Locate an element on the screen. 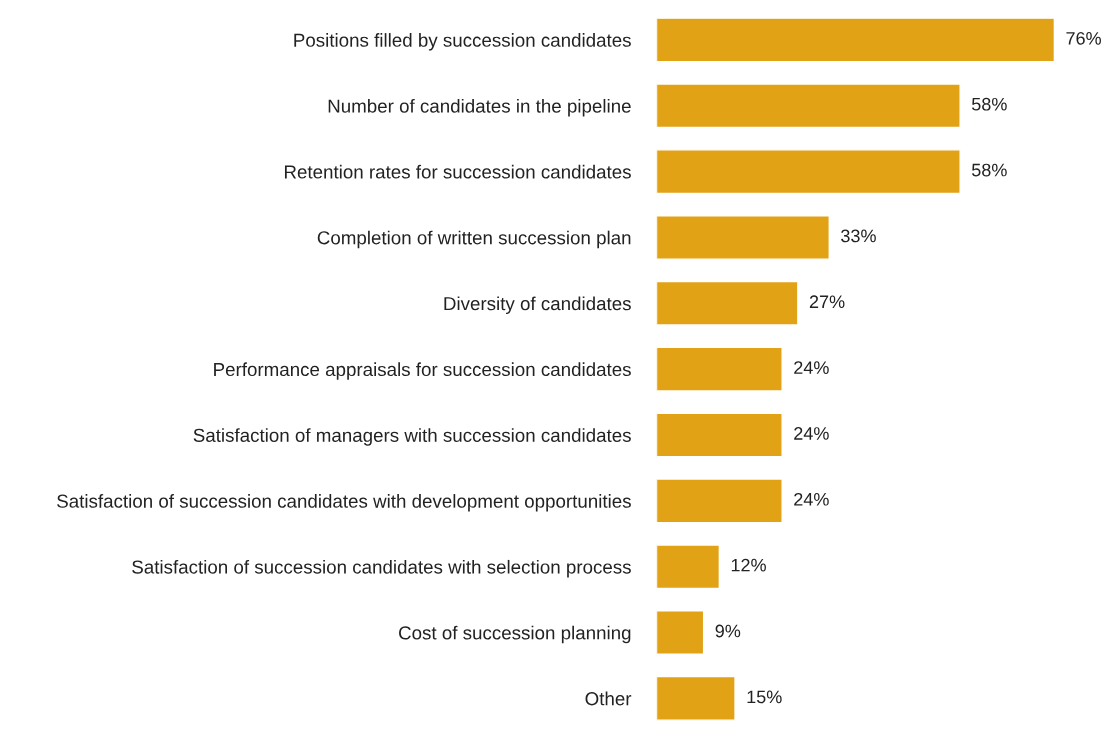 Image resolution: width=1109 pixels, height=735 pixels. y-tick-label: Satisfaction of managers with succession candidates is located at coordinates (412, 437).